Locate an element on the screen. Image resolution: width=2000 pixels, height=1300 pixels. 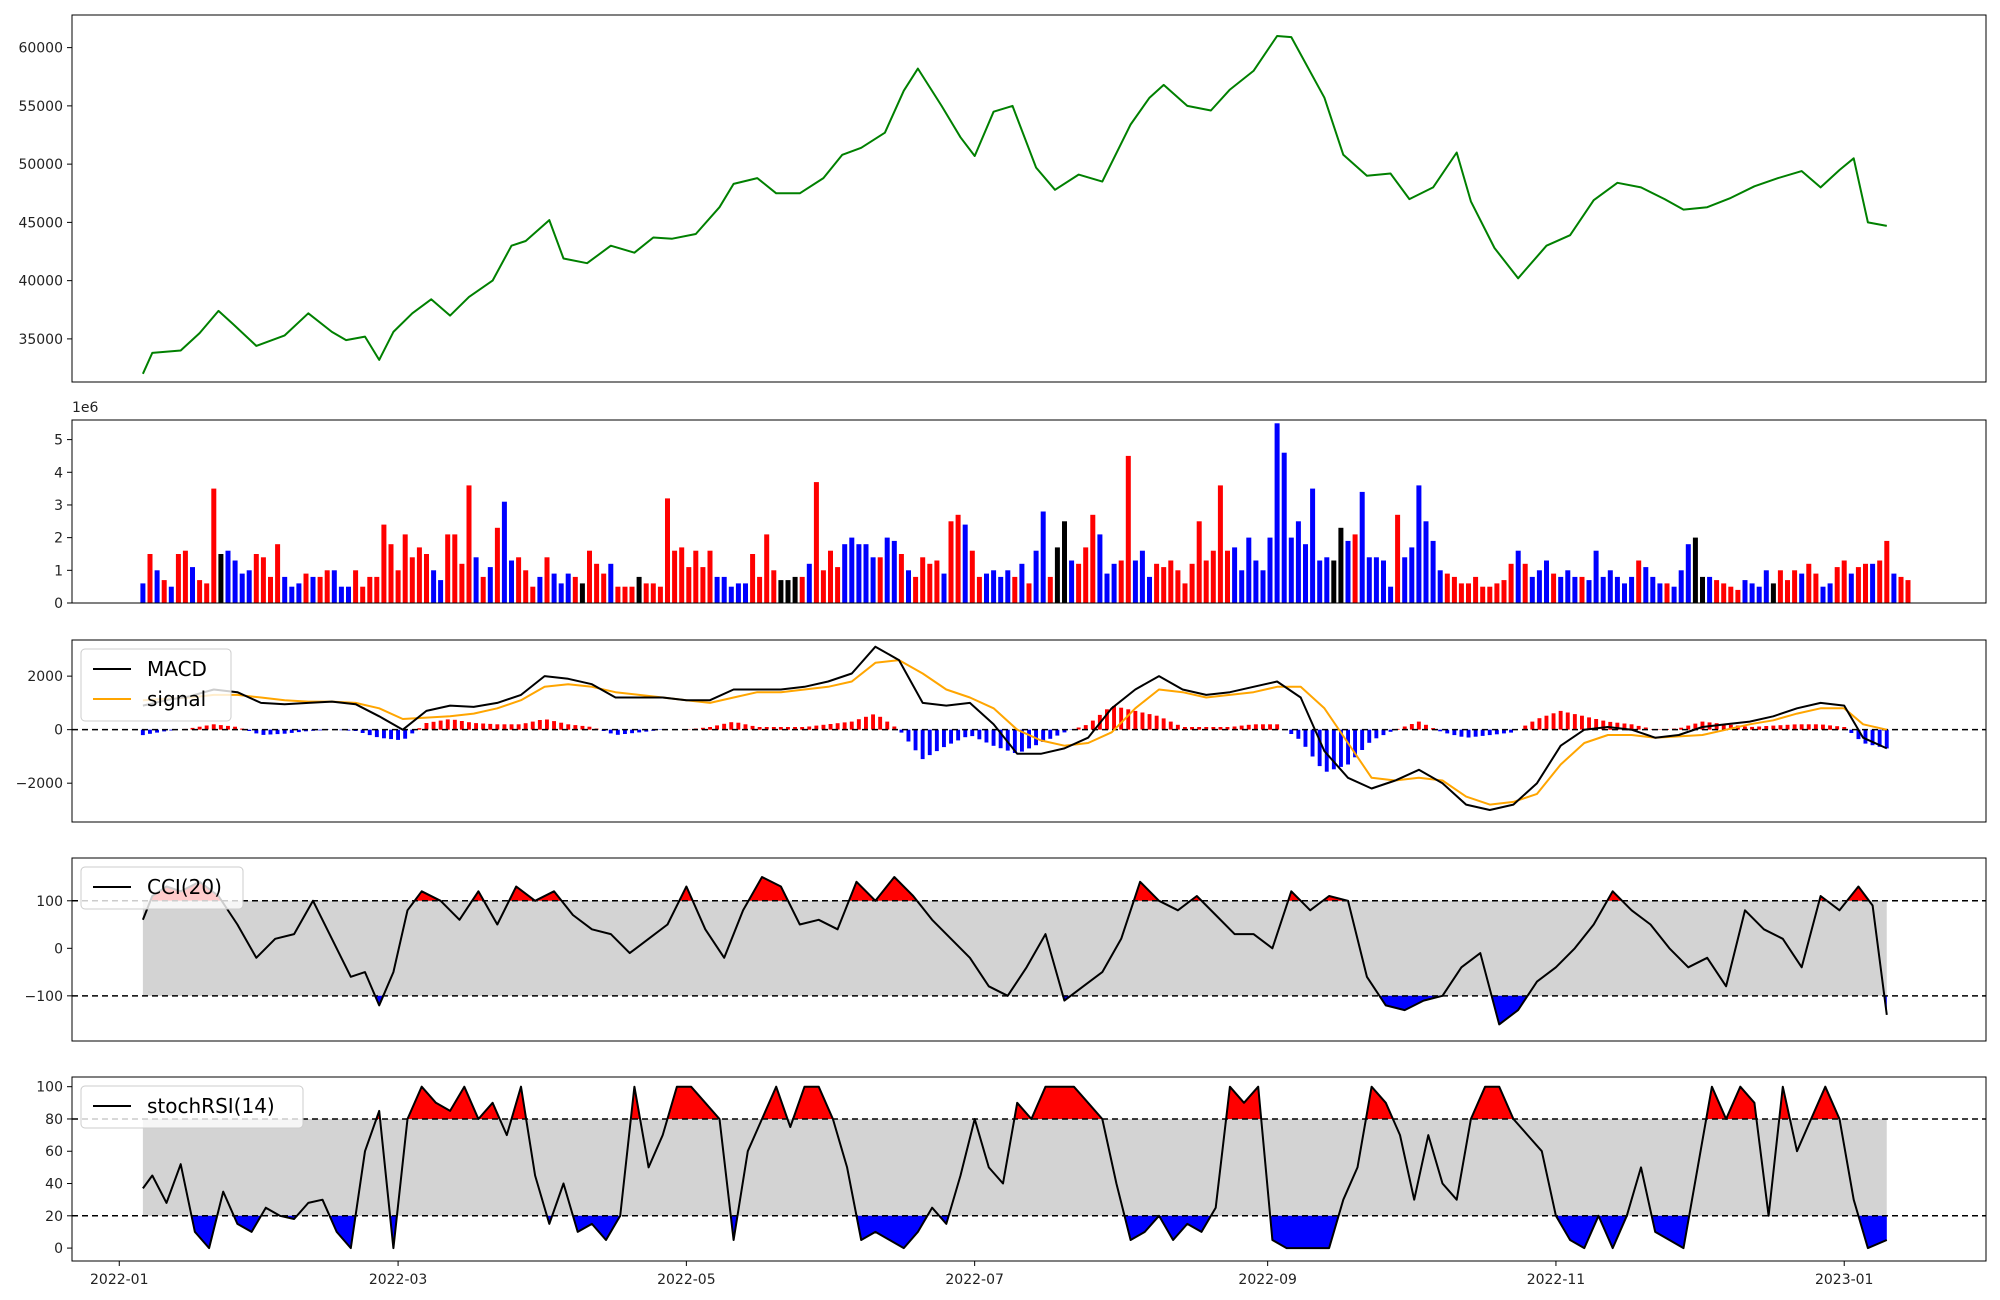
volume-scale-label: 1e6 is located at coordinates (85, 408).